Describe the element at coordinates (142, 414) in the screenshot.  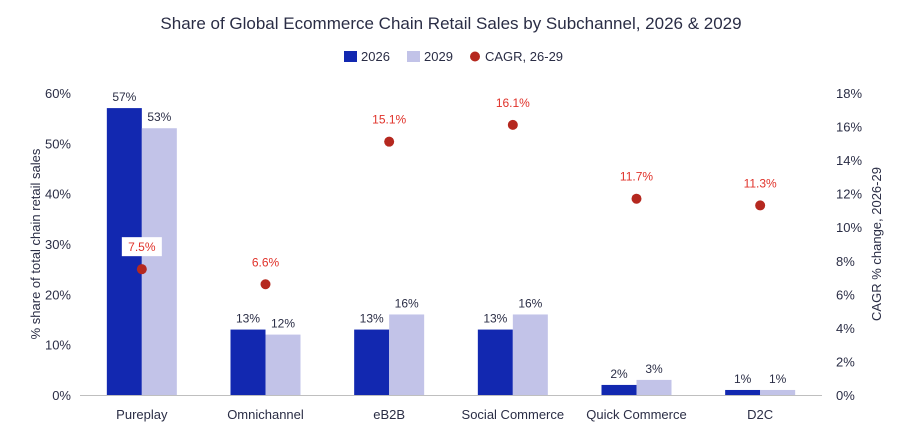
I see `x-tick-label: Pureplay` at that location.